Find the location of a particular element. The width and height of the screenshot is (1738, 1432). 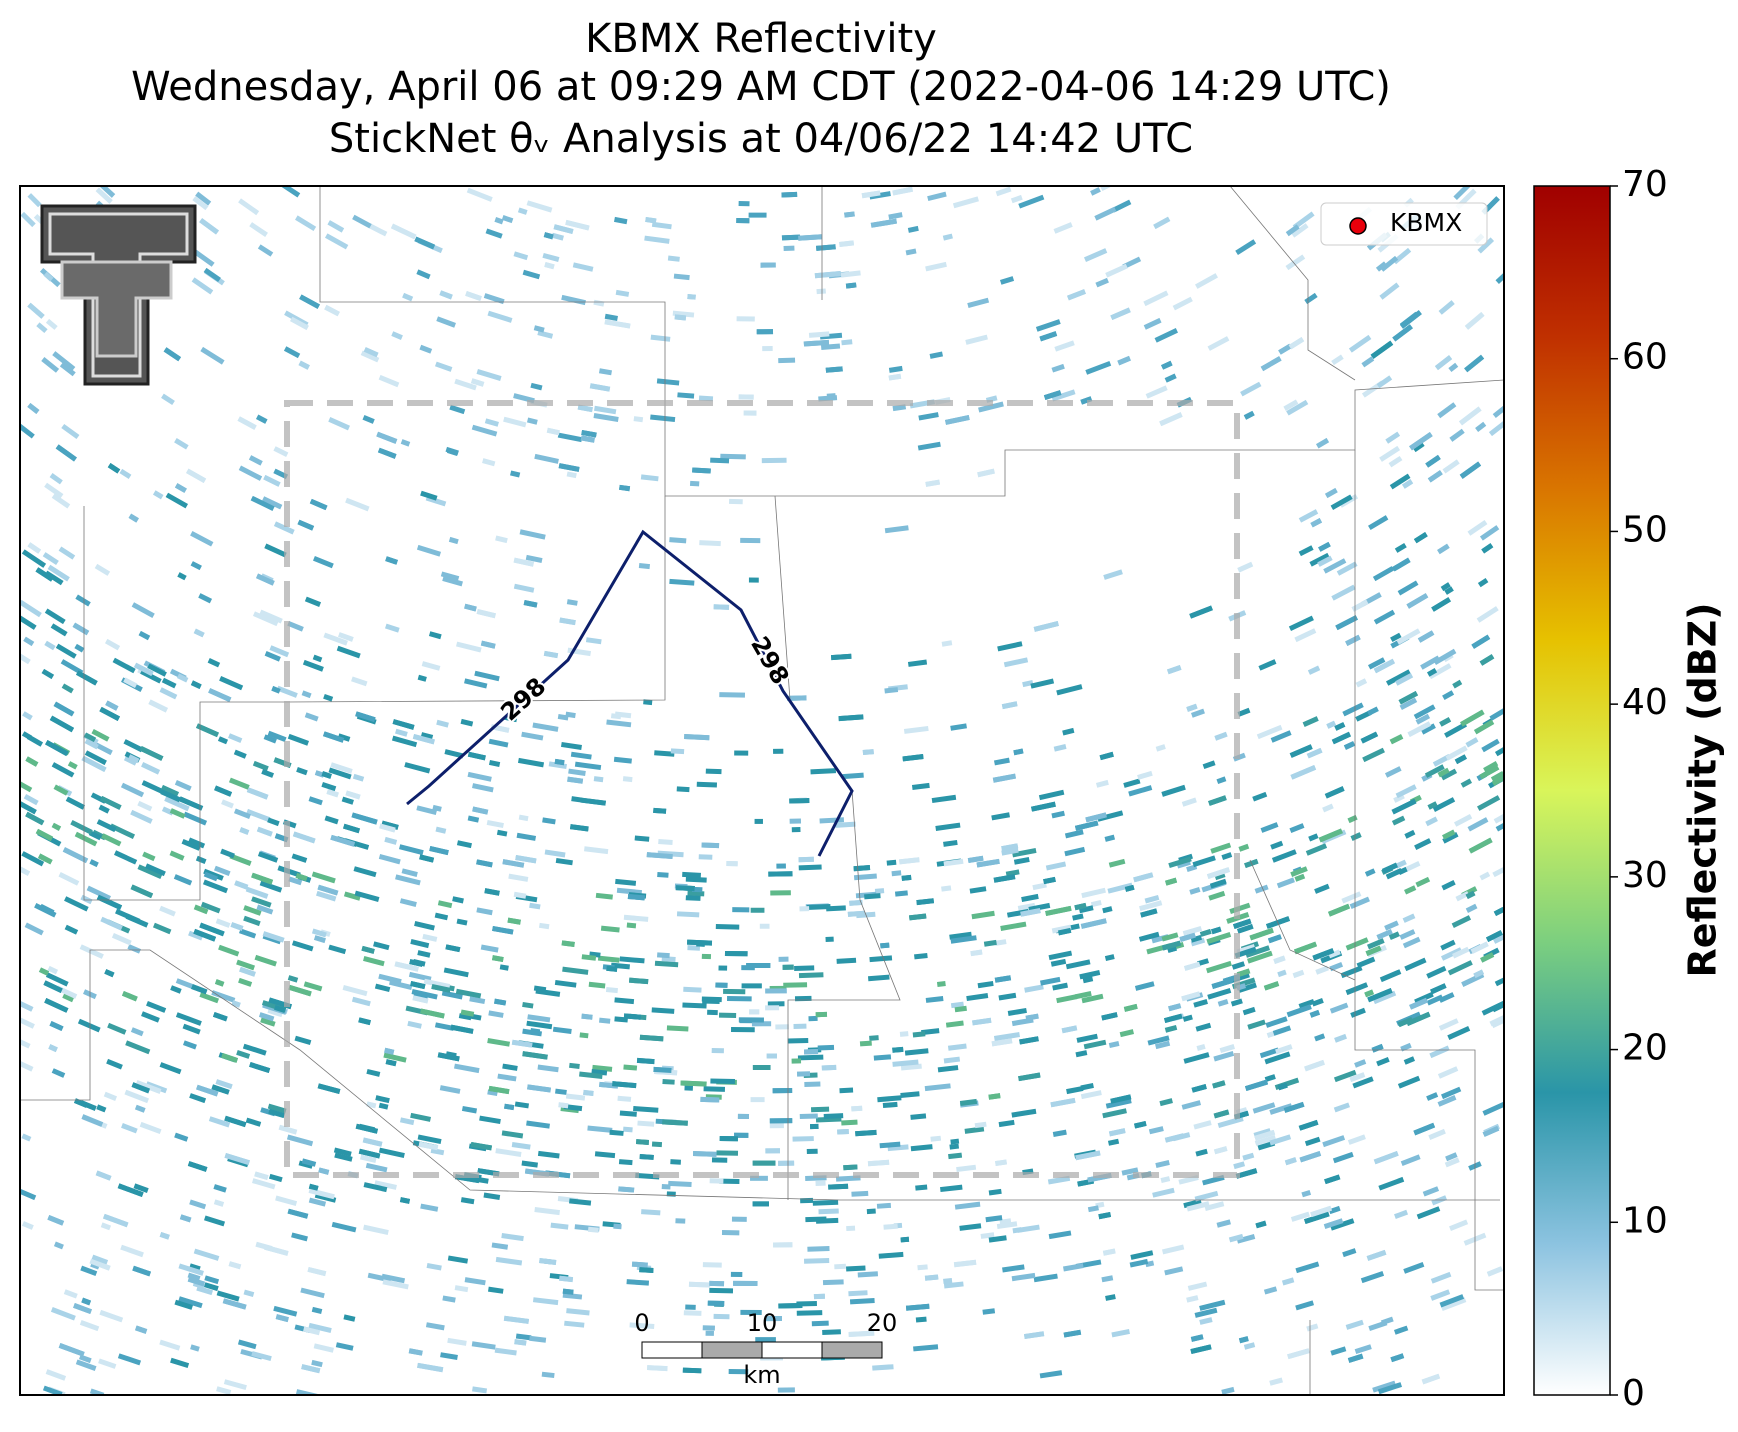

scale-tick-label: 10 is located at coordinates (762, 1323).